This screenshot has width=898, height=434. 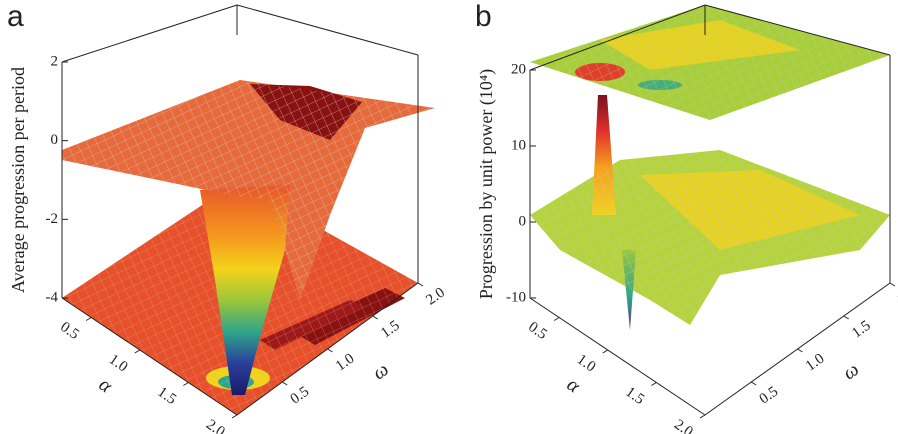 I want to click on z-tick-label: -2, so click(x=52, y=219).